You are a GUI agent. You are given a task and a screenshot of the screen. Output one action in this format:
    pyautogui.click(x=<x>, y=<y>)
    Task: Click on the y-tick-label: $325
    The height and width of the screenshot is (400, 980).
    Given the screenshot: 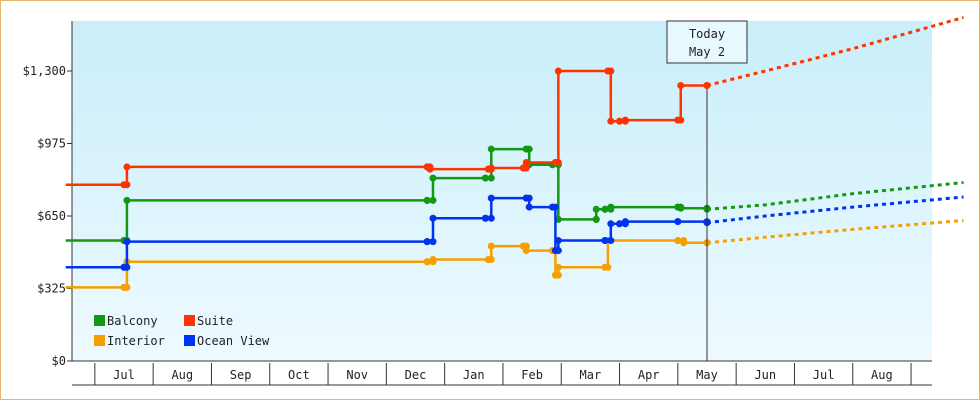 What is the action you would take?
    pyautogui.click(x=51, y=289)
    